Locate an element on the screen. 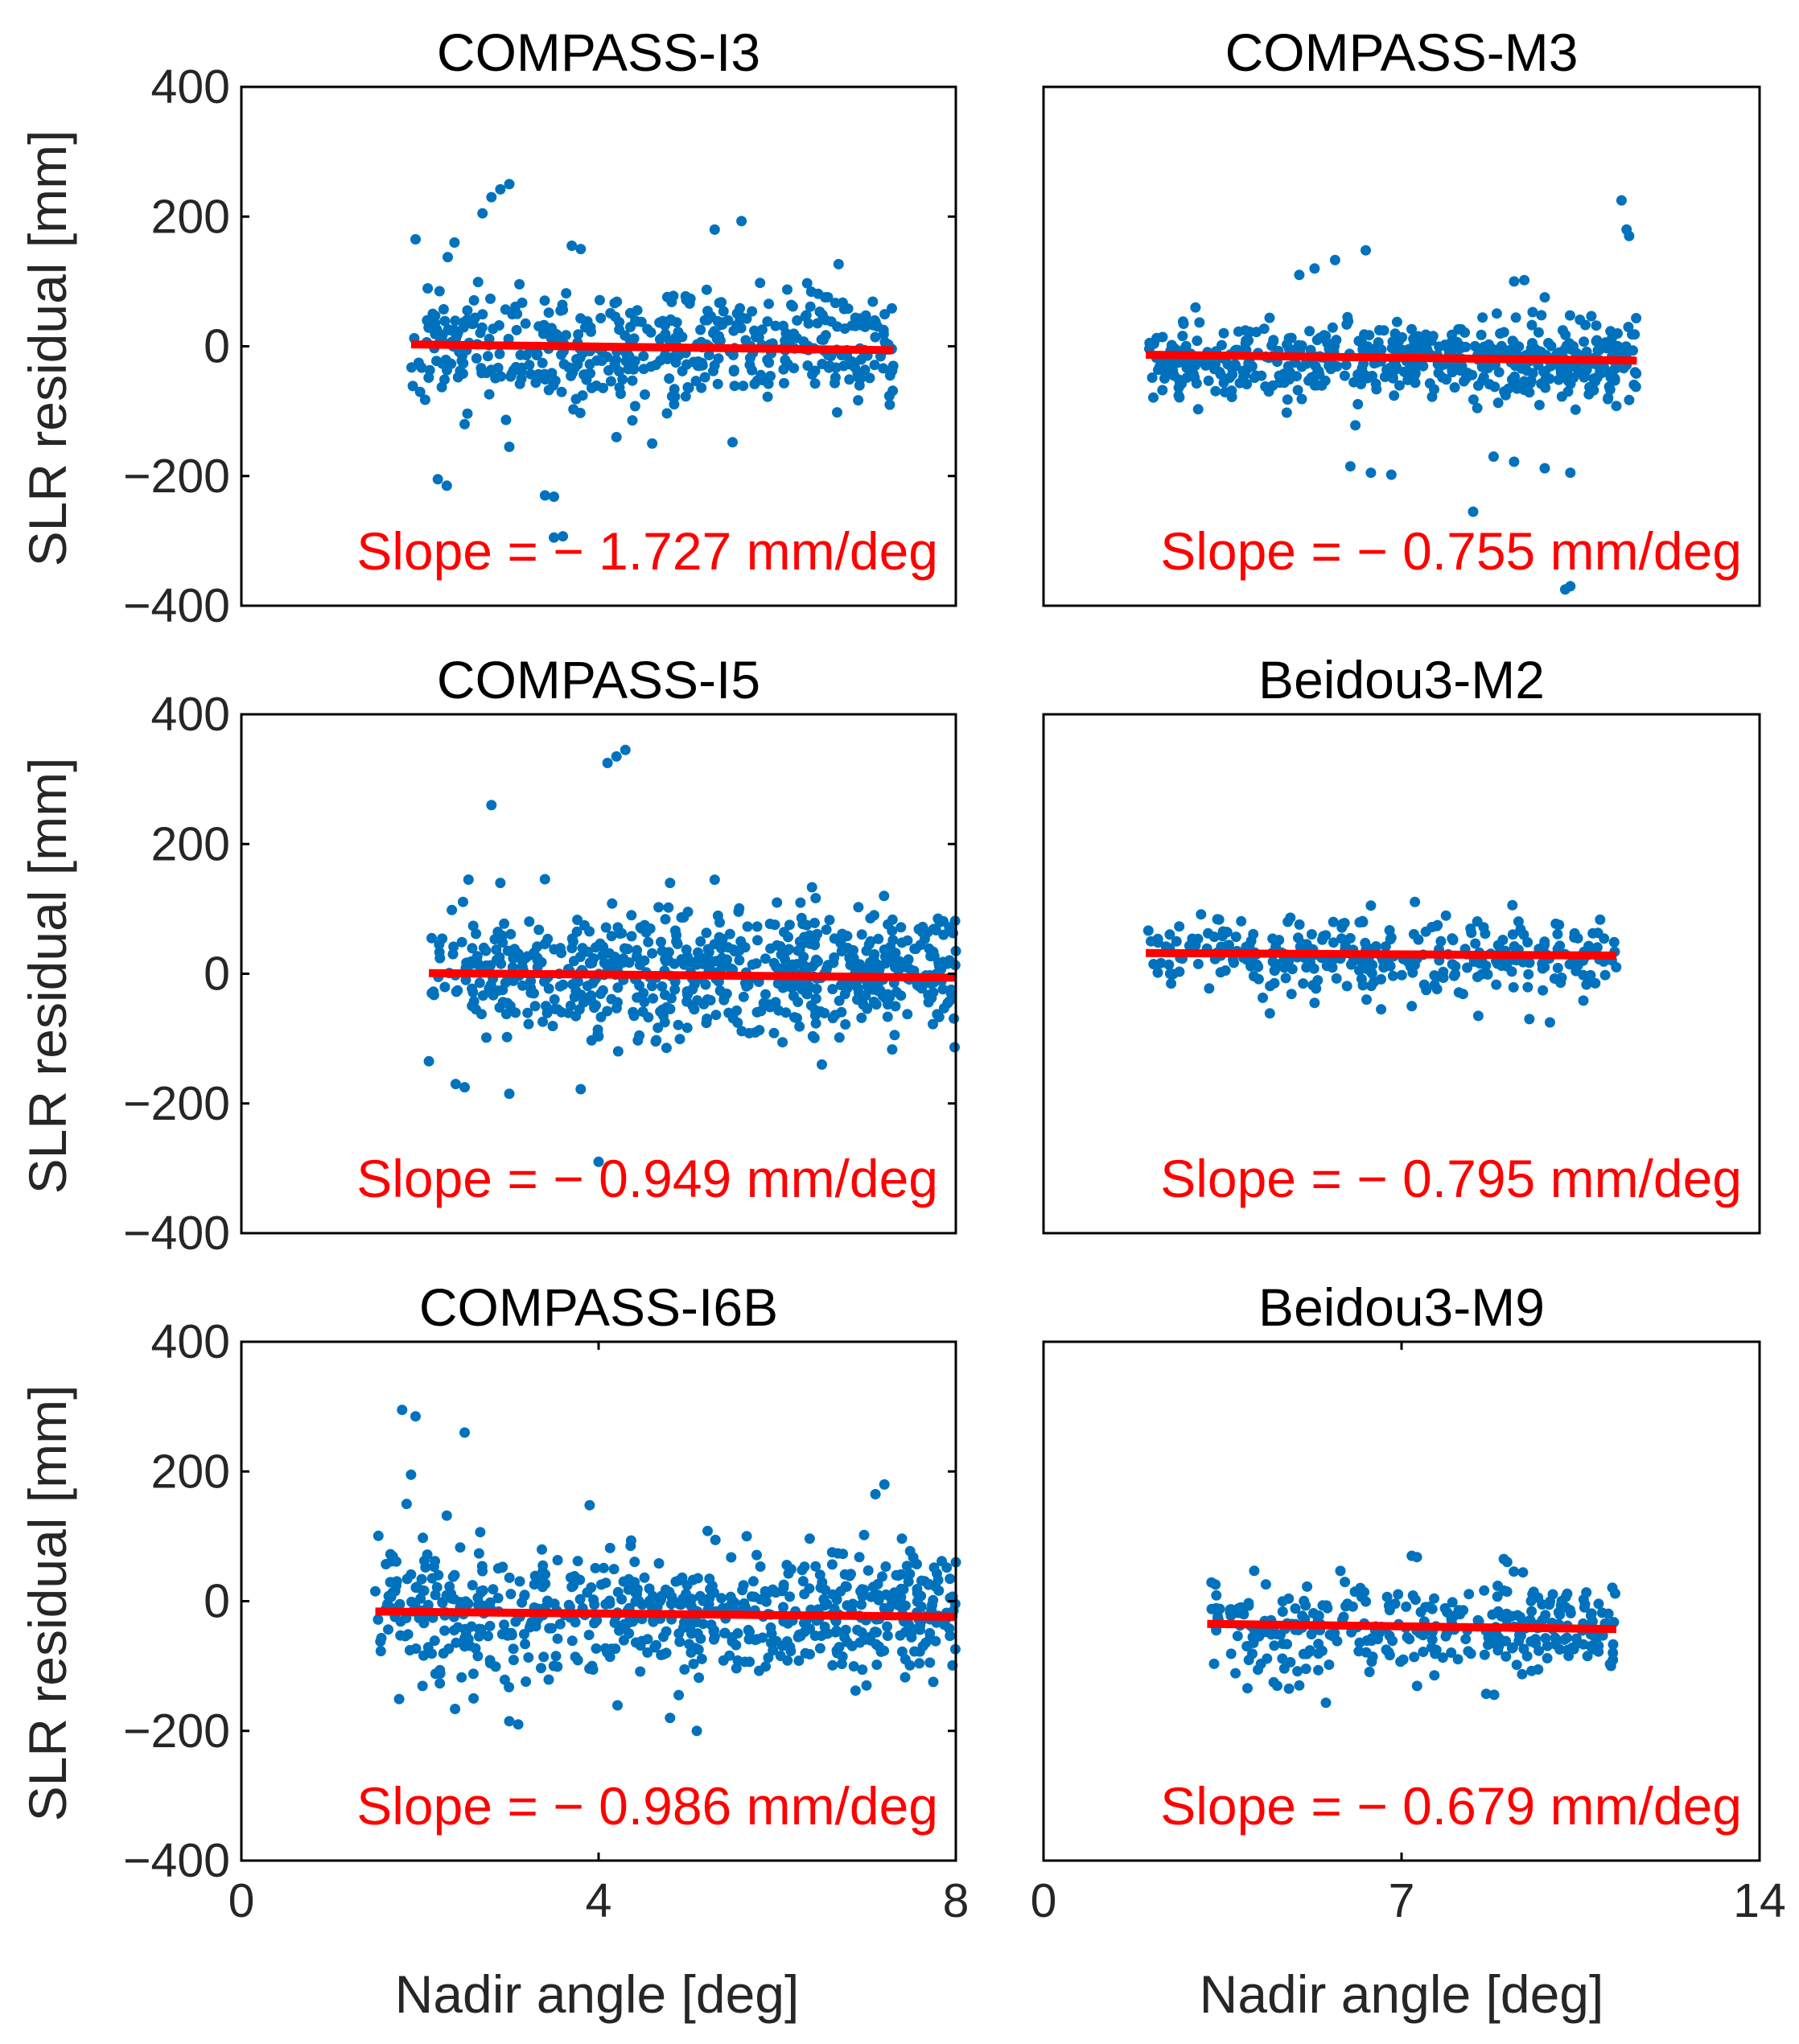 The width and height of the screenshot is (1799, 2044). y-tick-label: 0 is located at coordinates (217, 975).